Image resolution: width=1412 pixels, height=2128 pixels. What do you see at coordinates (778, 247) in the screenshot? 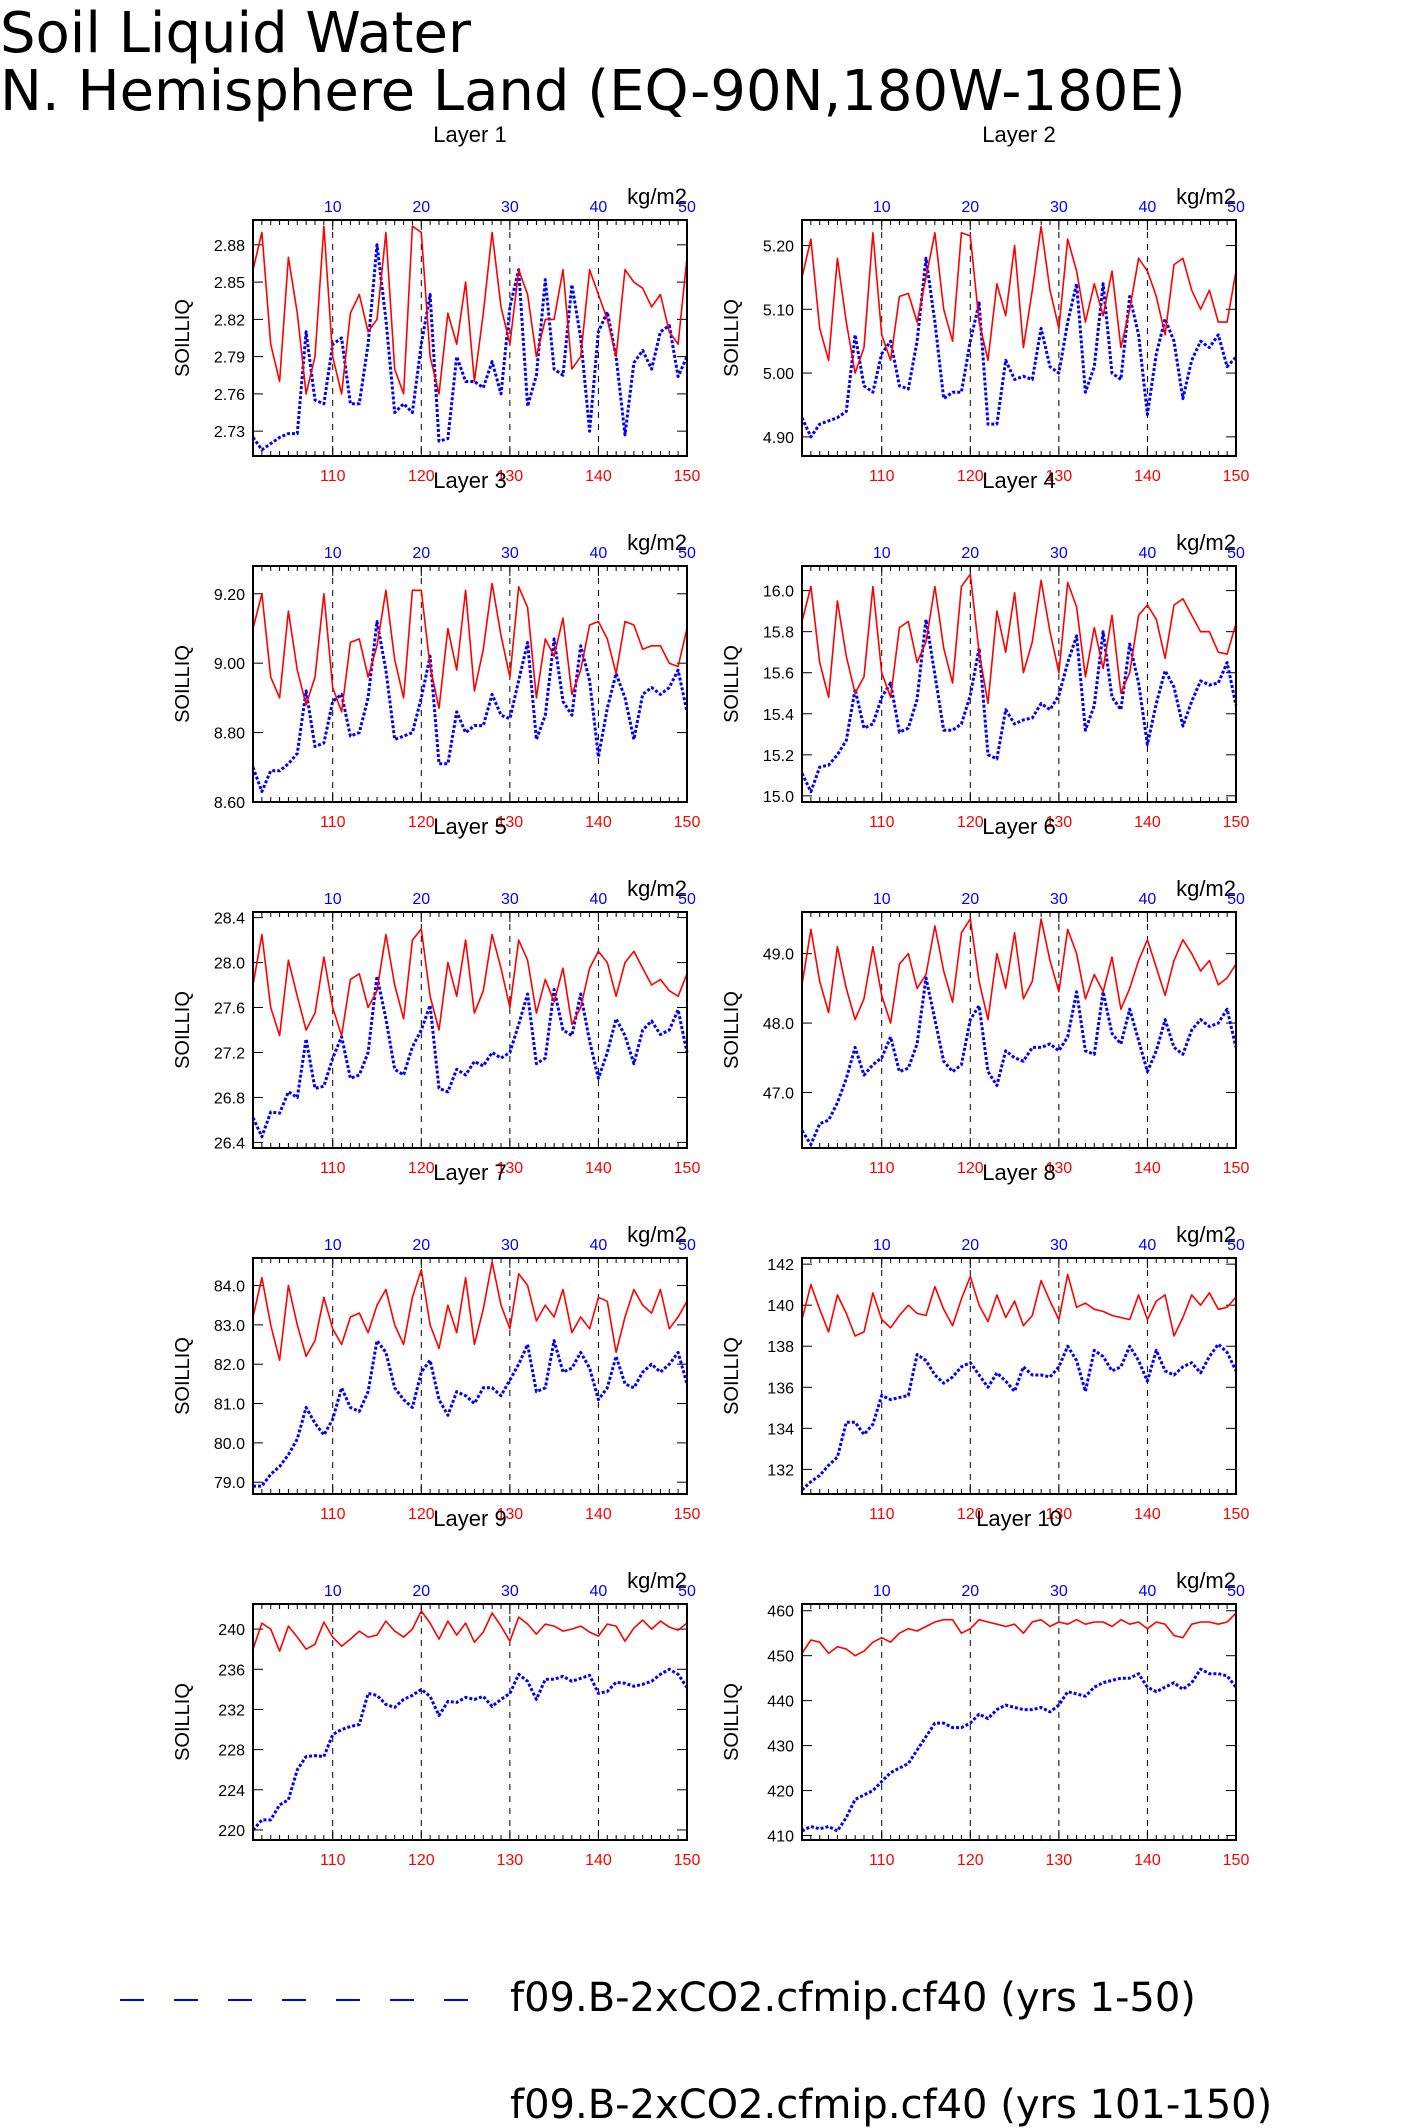
I see `y-tick-label: 5.20` at bounding box center [778, 247].